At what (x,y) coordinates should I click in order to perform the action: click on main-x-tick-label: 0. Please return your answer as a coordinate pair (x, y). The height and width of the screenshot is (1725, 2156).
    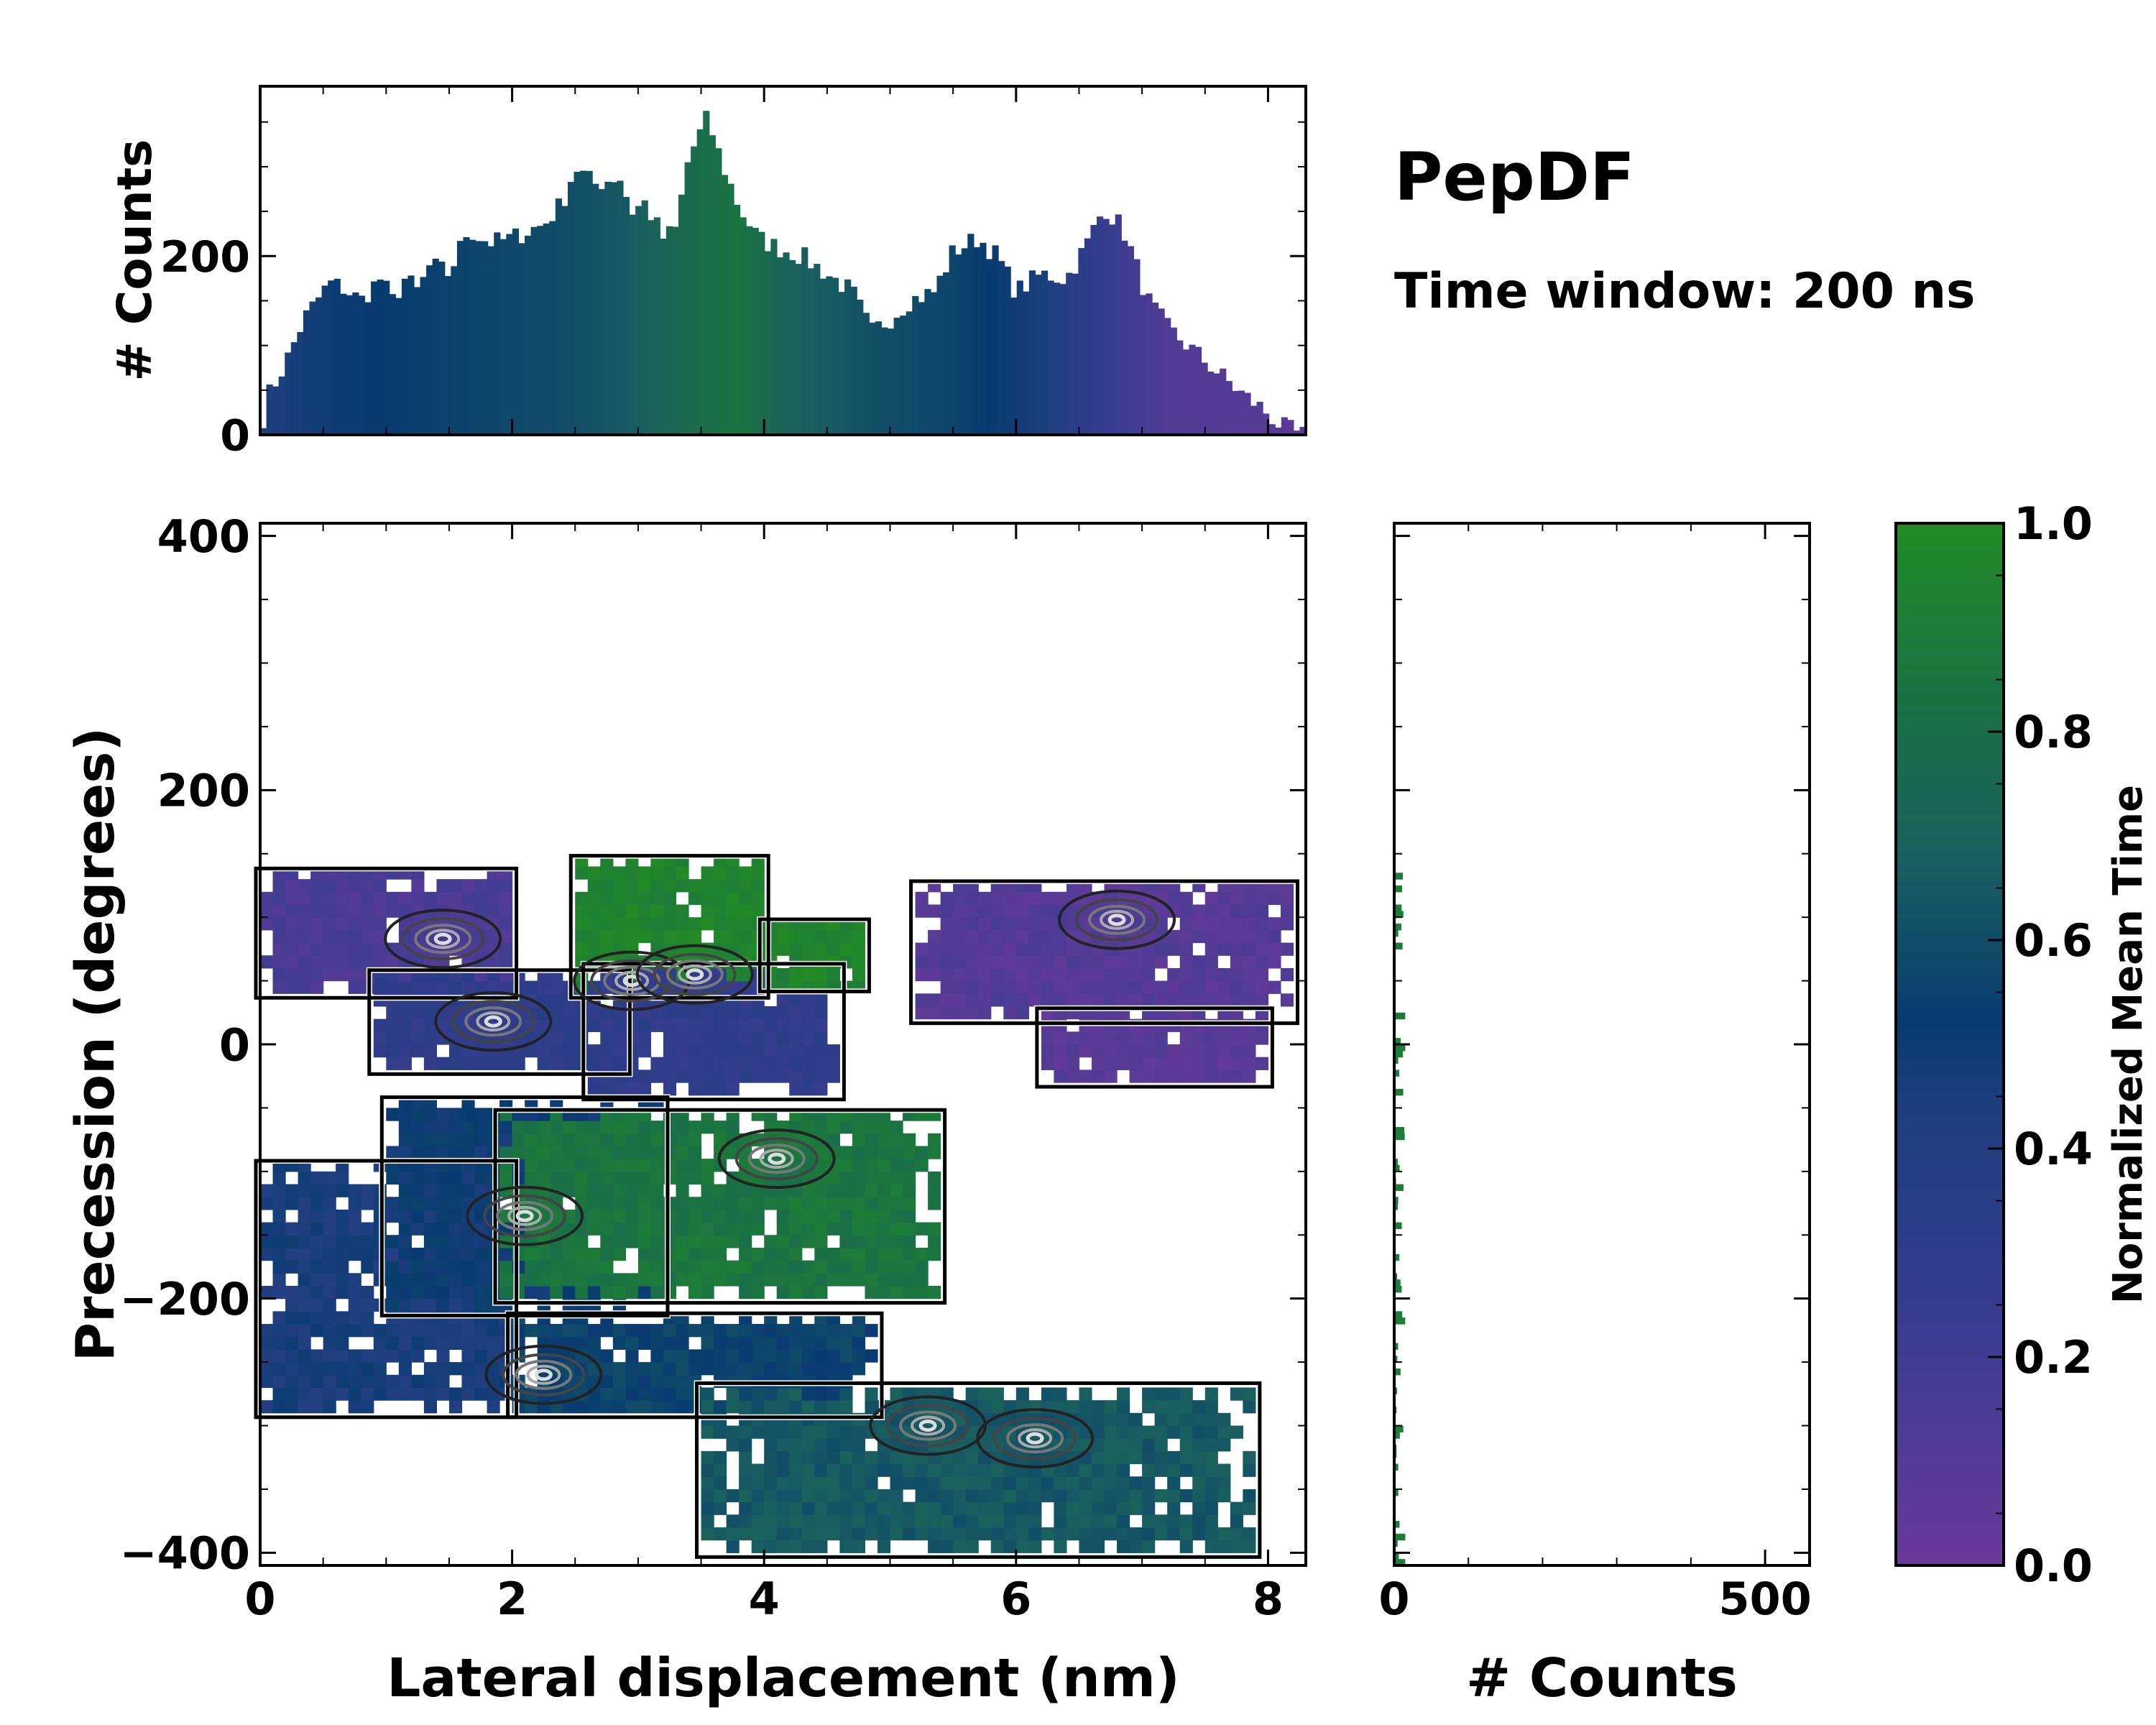
    Looking at the image, I should click on (259, 1599).